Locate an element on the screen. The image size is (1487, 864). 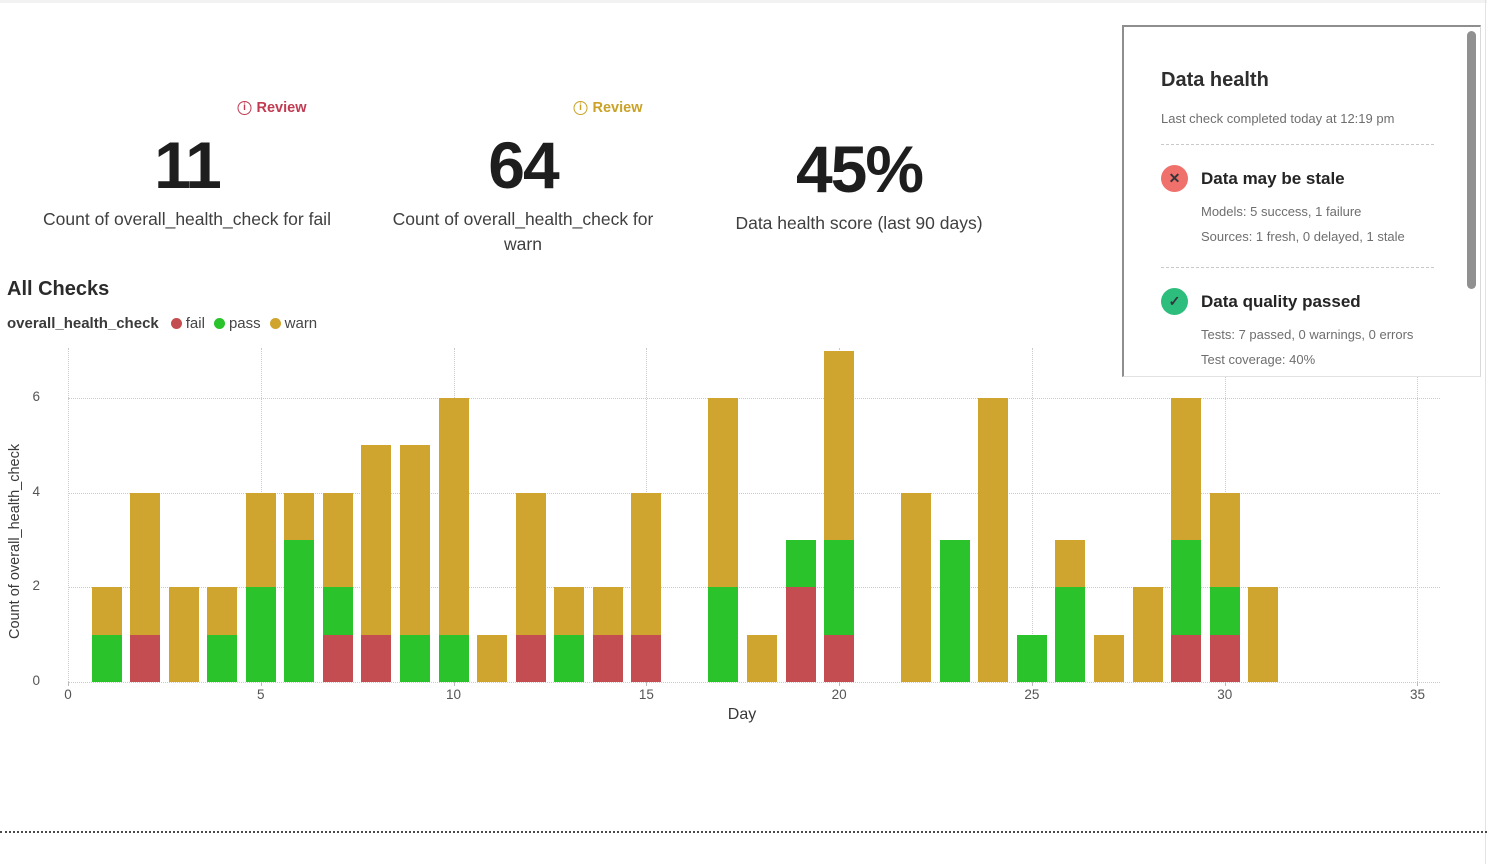
bar-day-28-warn is located at coordinates (1147, 634).